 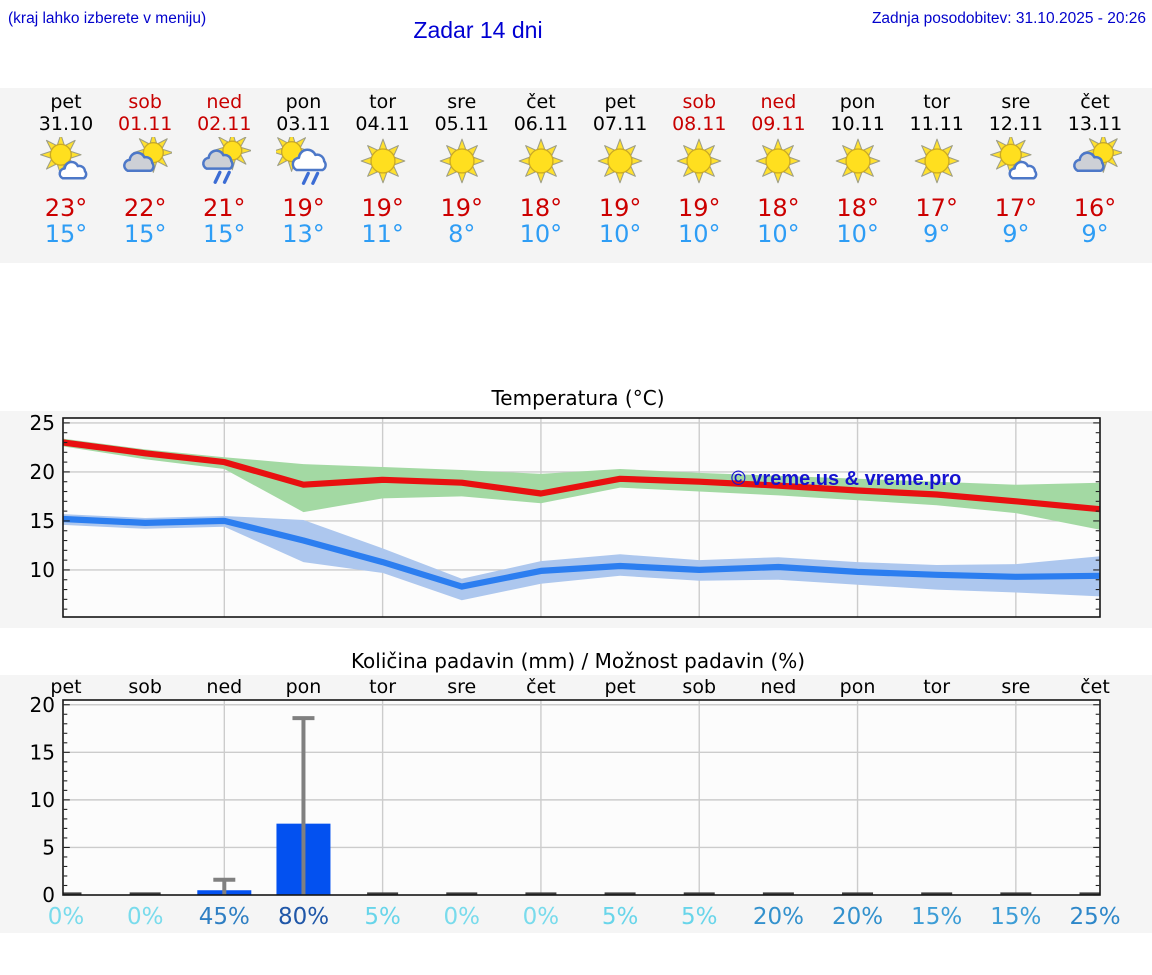 What do you see at coordinates (778, 208) in the screenshot?
I see `high-temp-label: 18°` at bounding box center [778, 208].